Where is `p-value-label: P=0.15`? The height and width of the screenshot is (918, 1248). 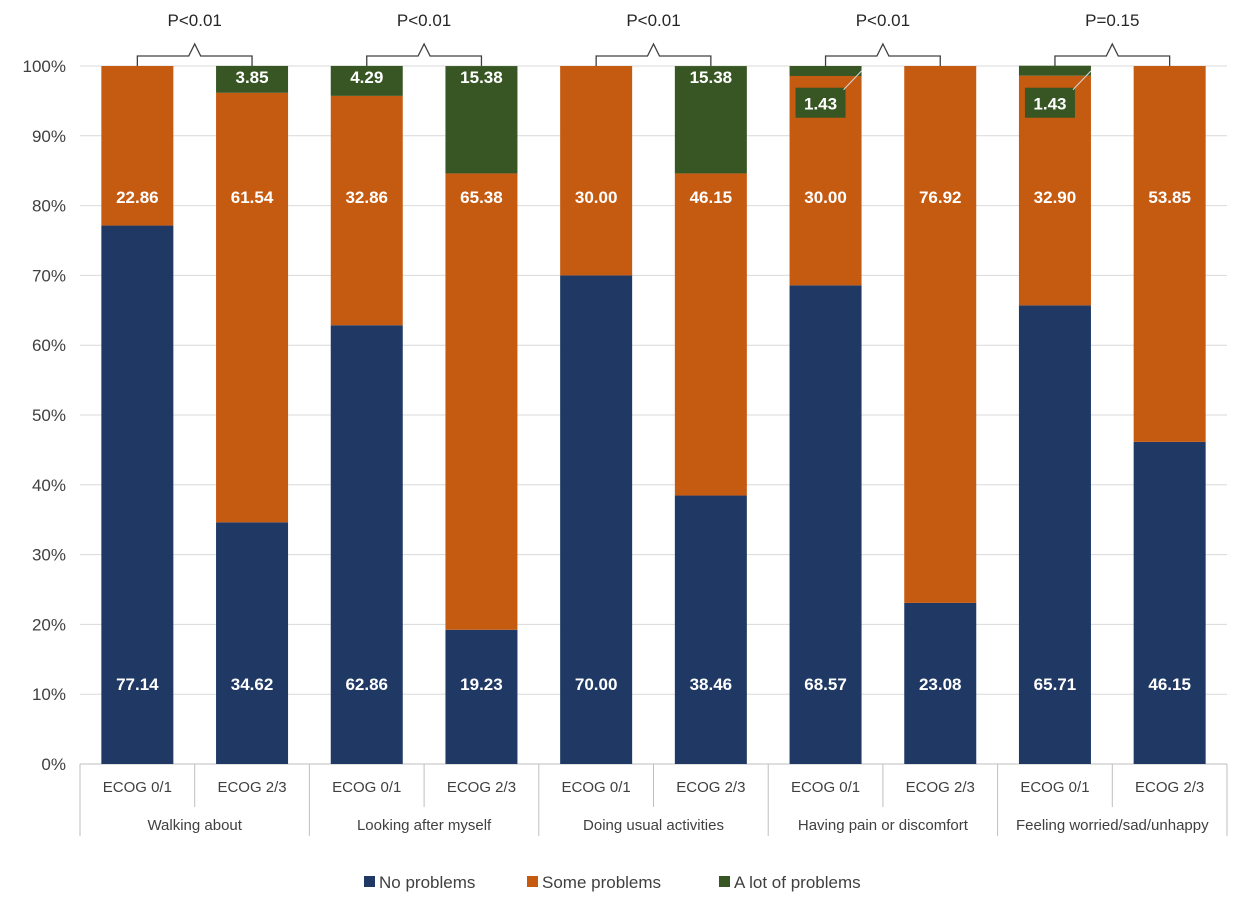 p-value-label: P=0.15 is located at coordinates (1112, 20).